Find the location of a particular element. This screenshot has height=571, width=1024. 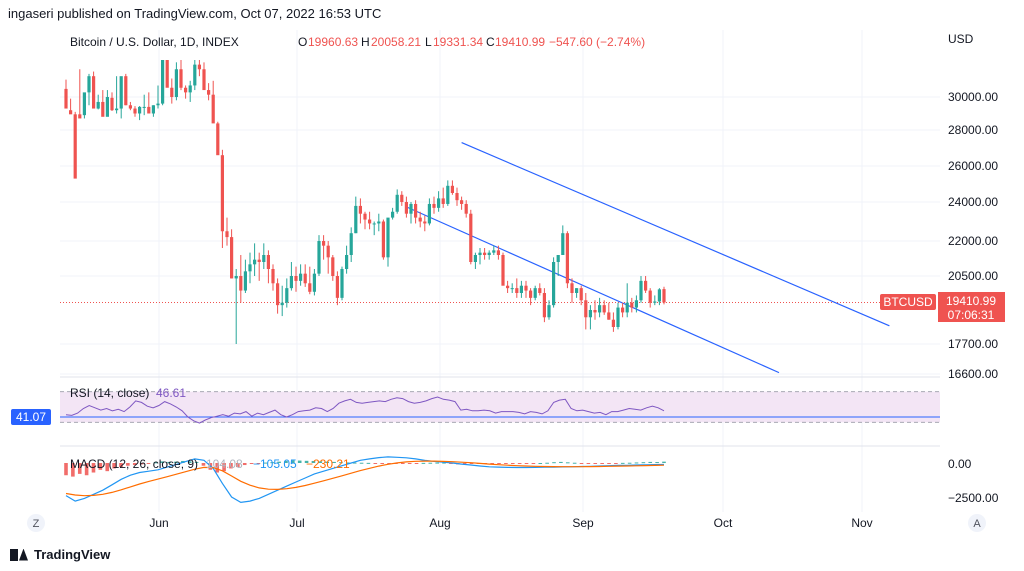

rsi-value: 46.61 is located at coordinates (171, 393).